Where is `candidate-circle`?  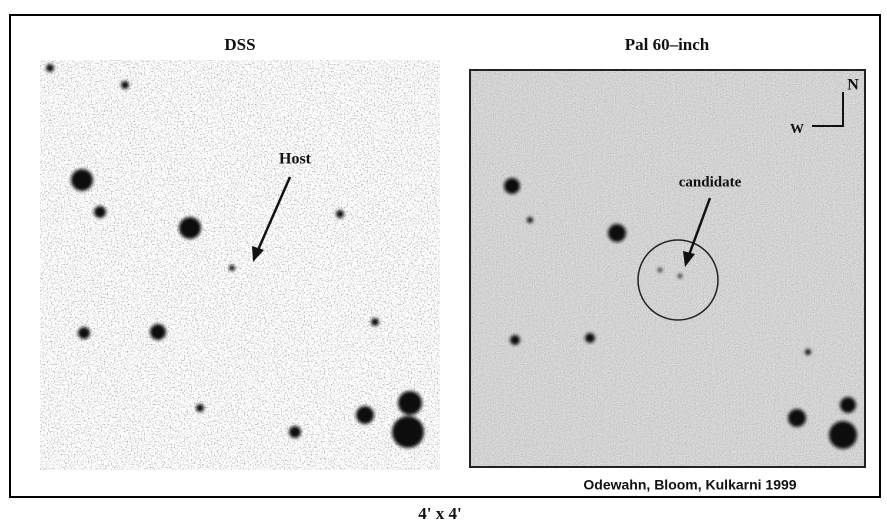
candidate-circle is located at coordinates (678, 280).